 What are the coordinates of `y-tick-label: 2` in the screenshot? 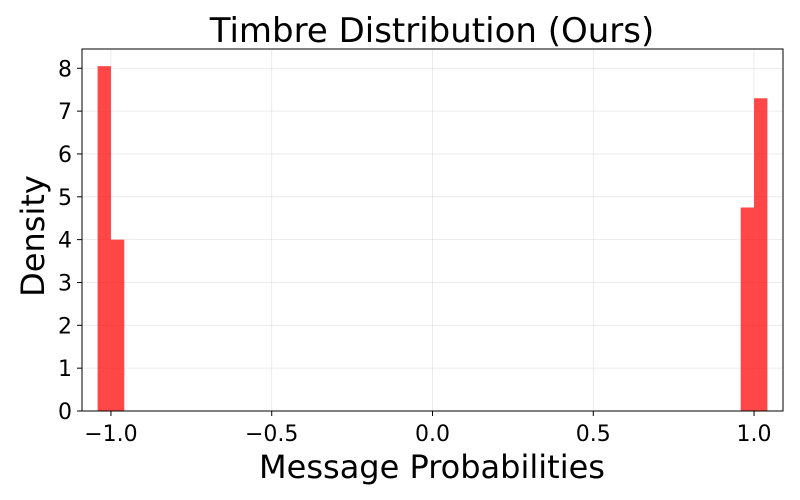 It's located at (65, 326).